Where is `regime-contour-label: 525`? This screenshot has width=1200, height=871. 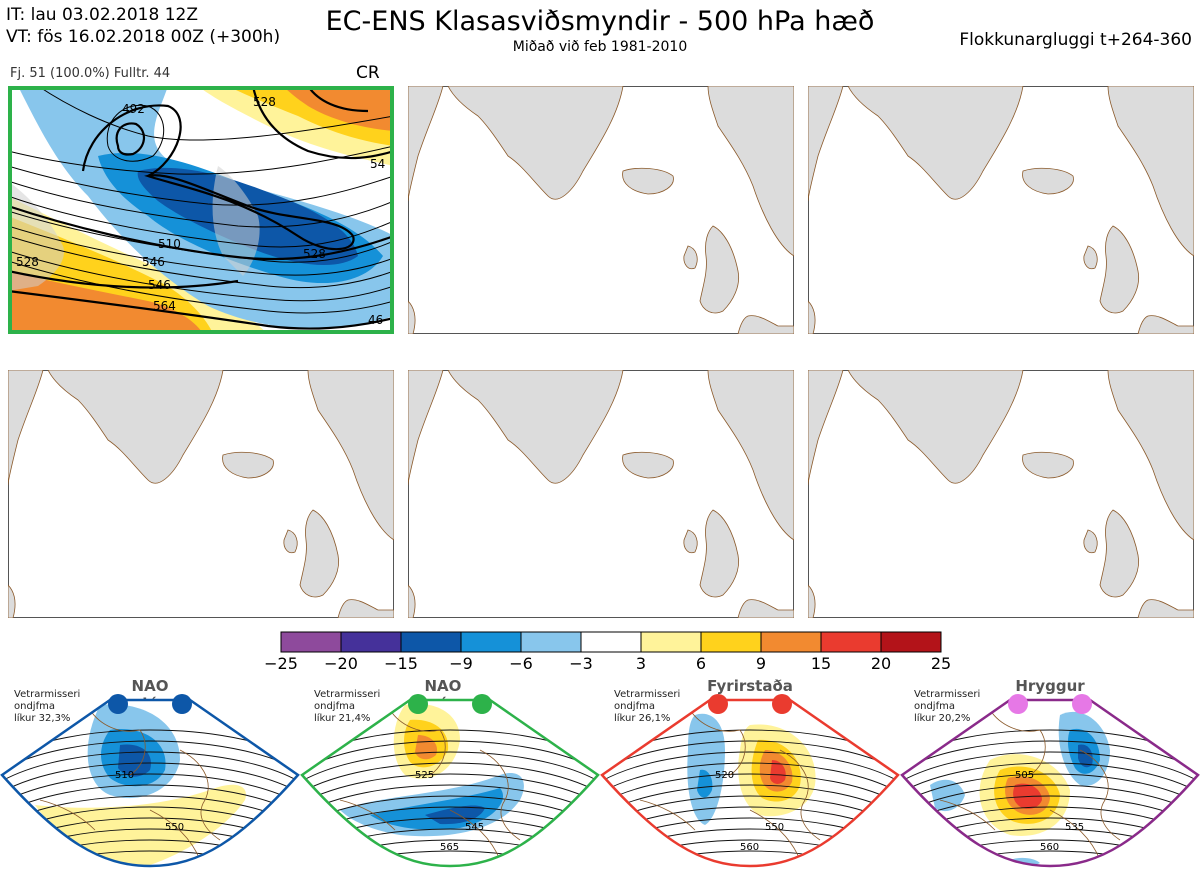
regime-contour-label: 525 is located at coordinates (424, 775).